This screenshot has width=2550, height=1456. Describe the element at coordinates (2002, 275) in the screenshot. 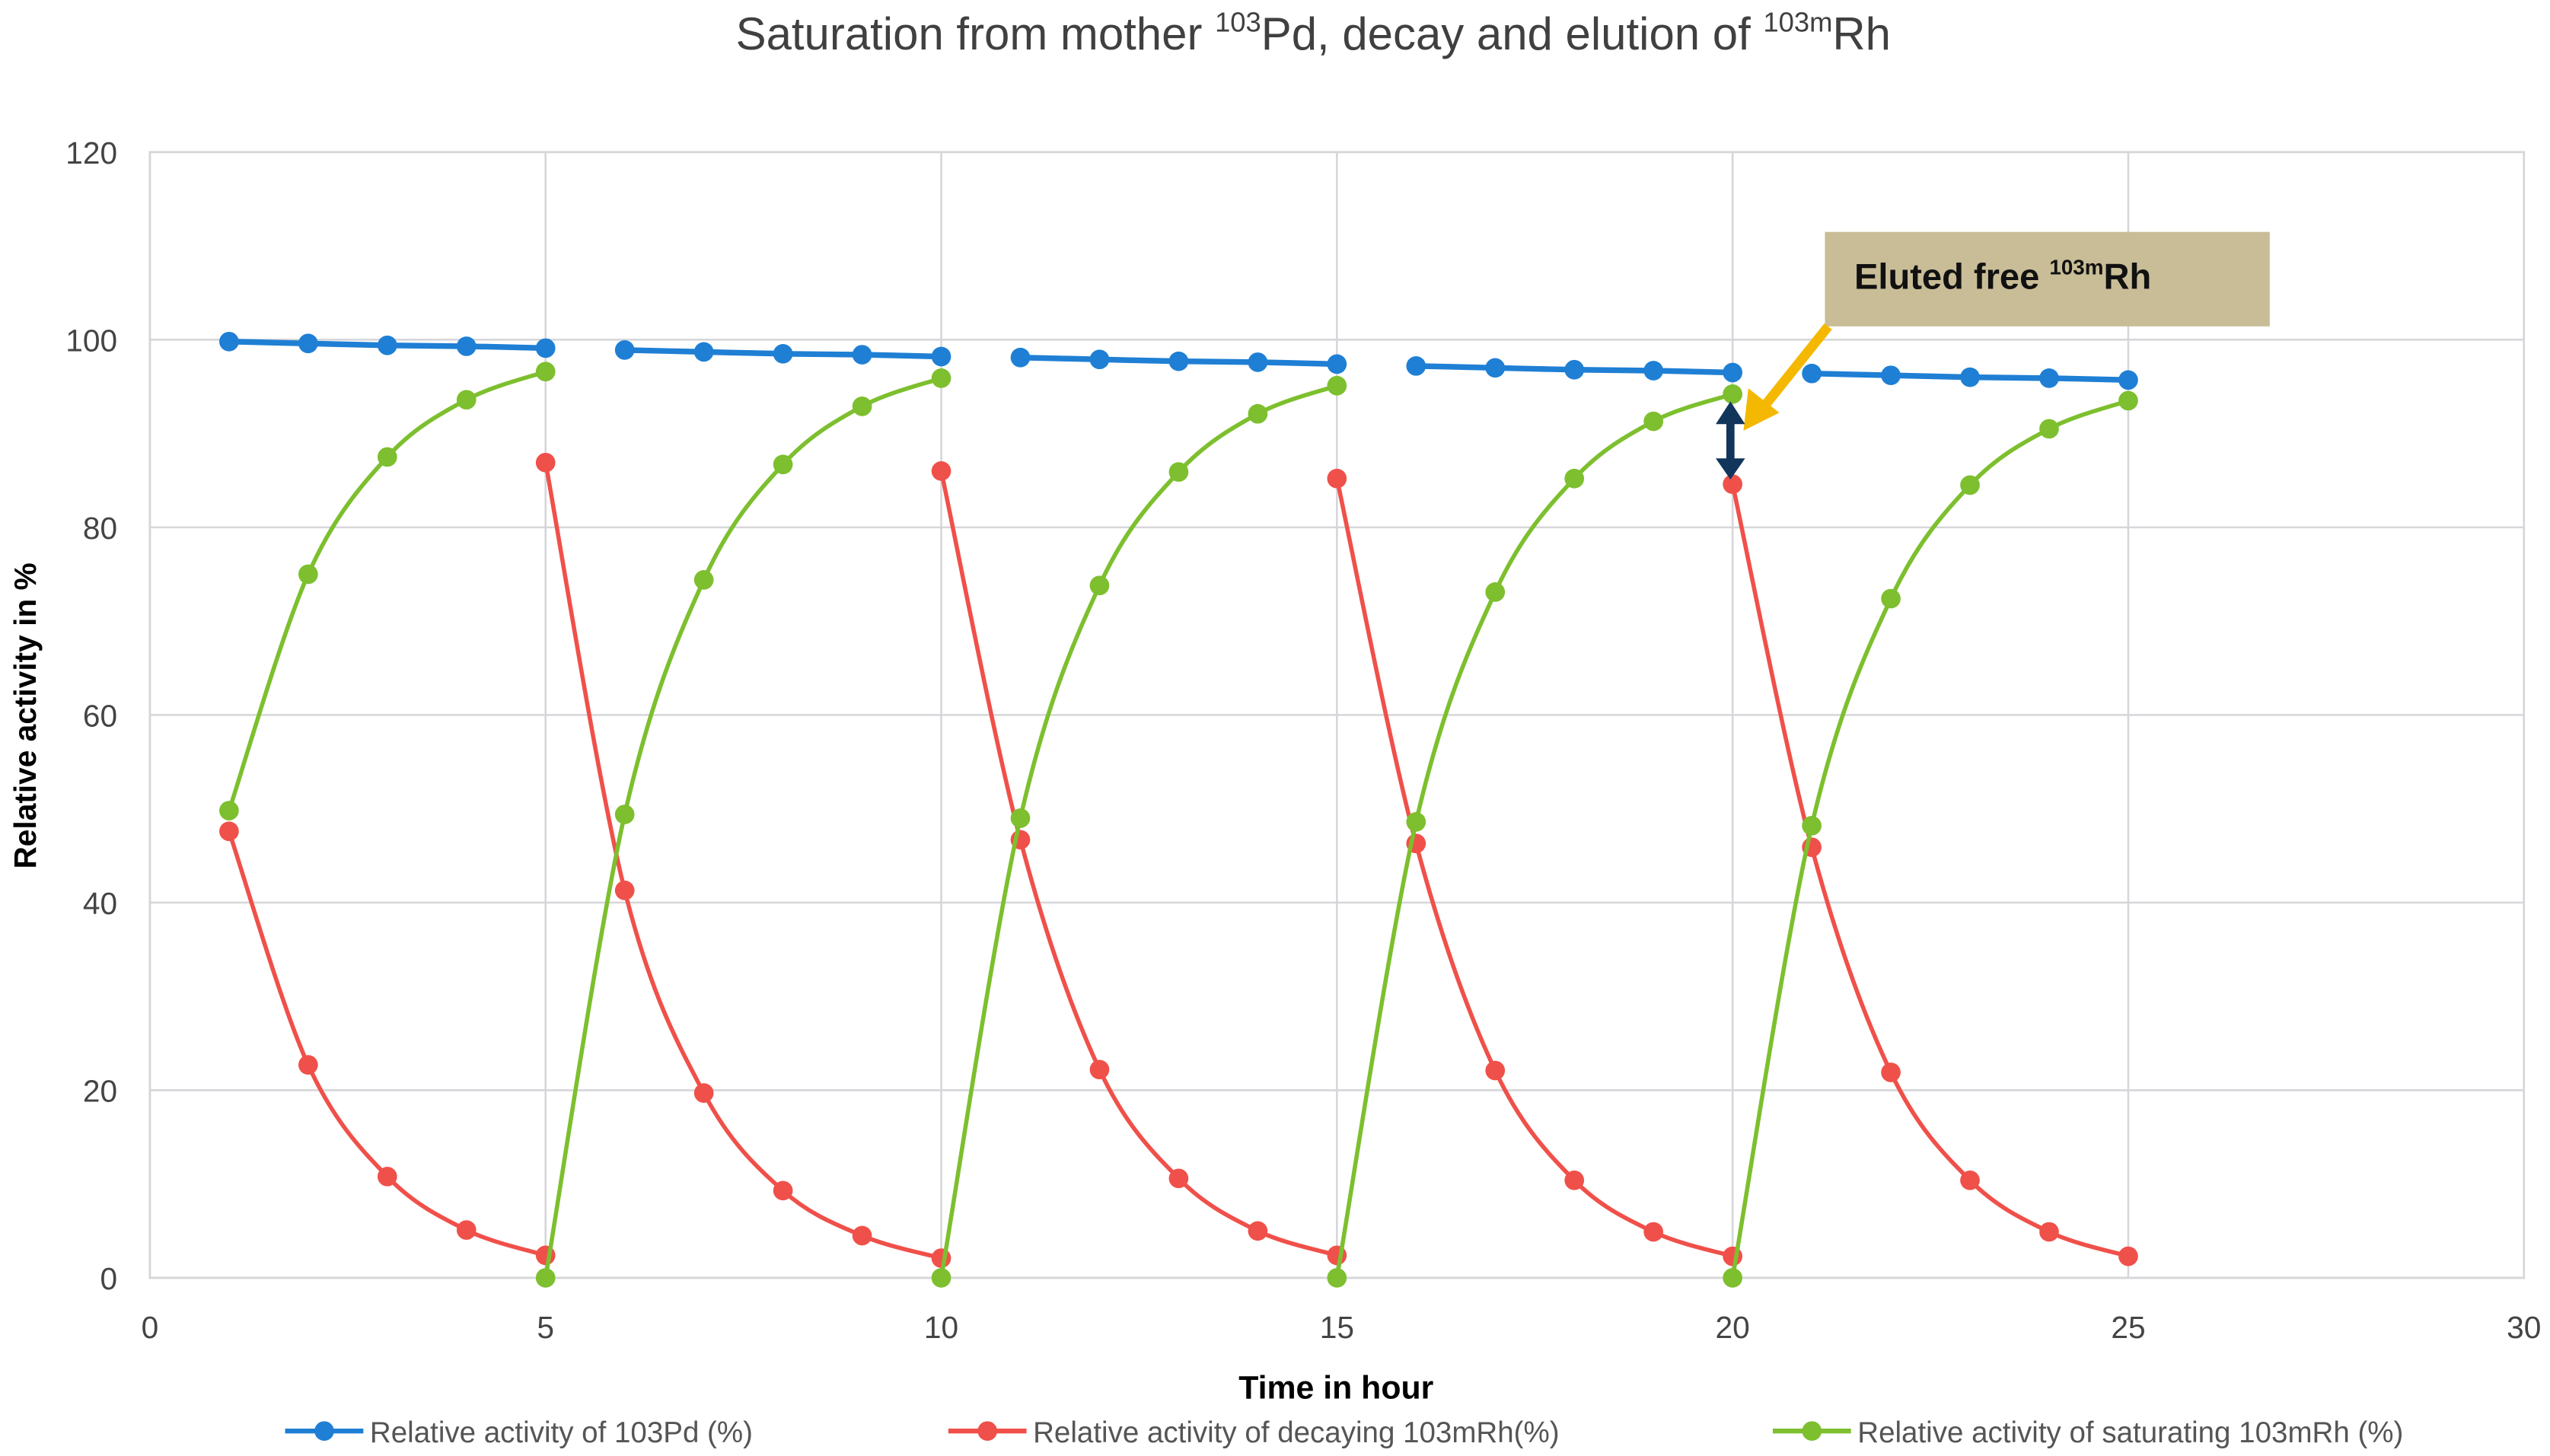

I see `annotation-text: Eluted free 103mRh` at that location.